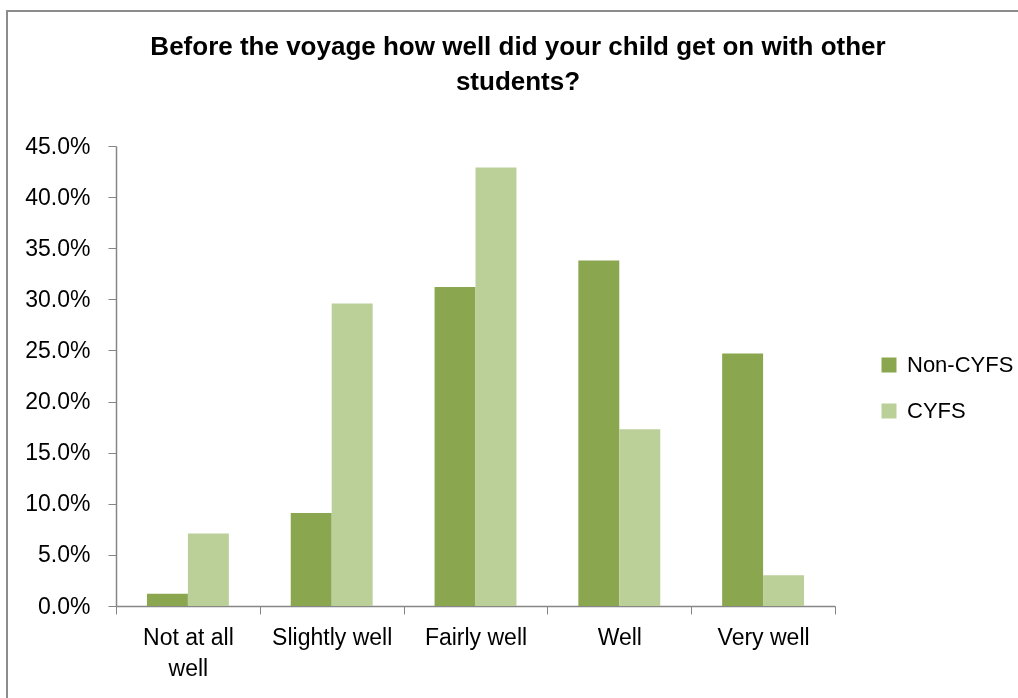  What do you see at coordinates (960, 364) in the screenshot?
I see `legend-label: Non-CYFS` at bounding box center [960, 364].